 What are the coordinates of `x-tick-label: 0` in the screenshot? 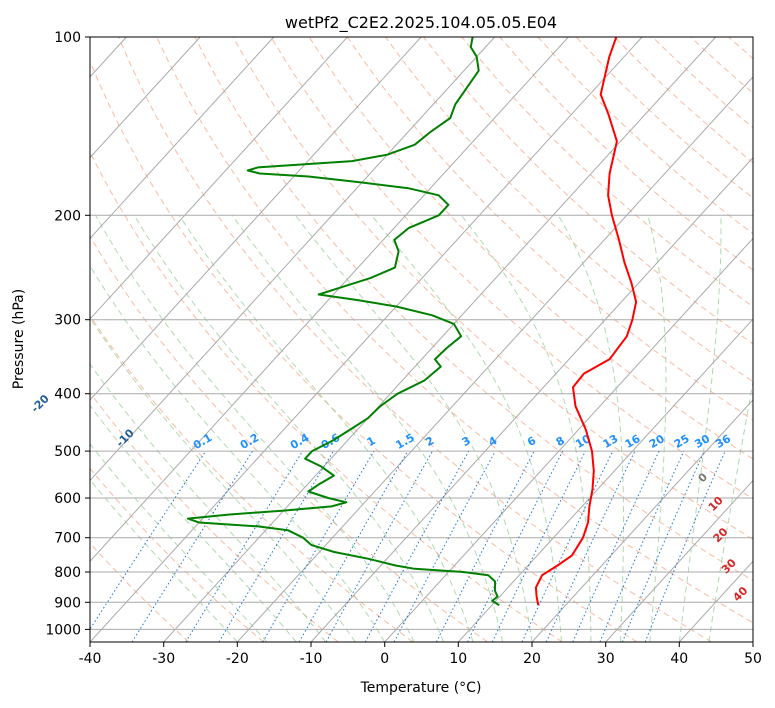 It's located at (384, 659).